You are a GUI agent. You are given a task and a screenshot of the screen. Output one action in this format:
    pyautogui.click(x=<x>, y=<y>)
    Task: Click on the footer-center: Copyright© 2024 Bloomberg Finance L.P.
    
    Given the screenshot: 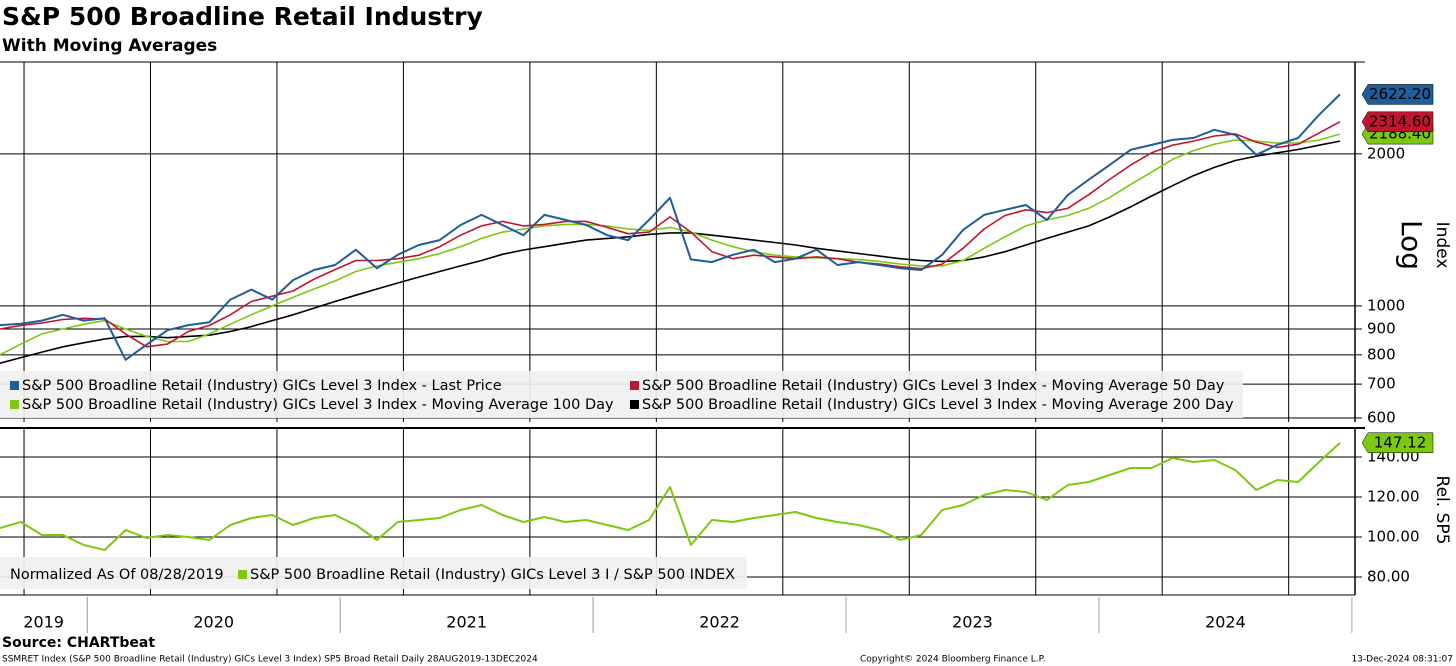 What is the action you would take?
    pyautogui.click(x=952, y=660)
    